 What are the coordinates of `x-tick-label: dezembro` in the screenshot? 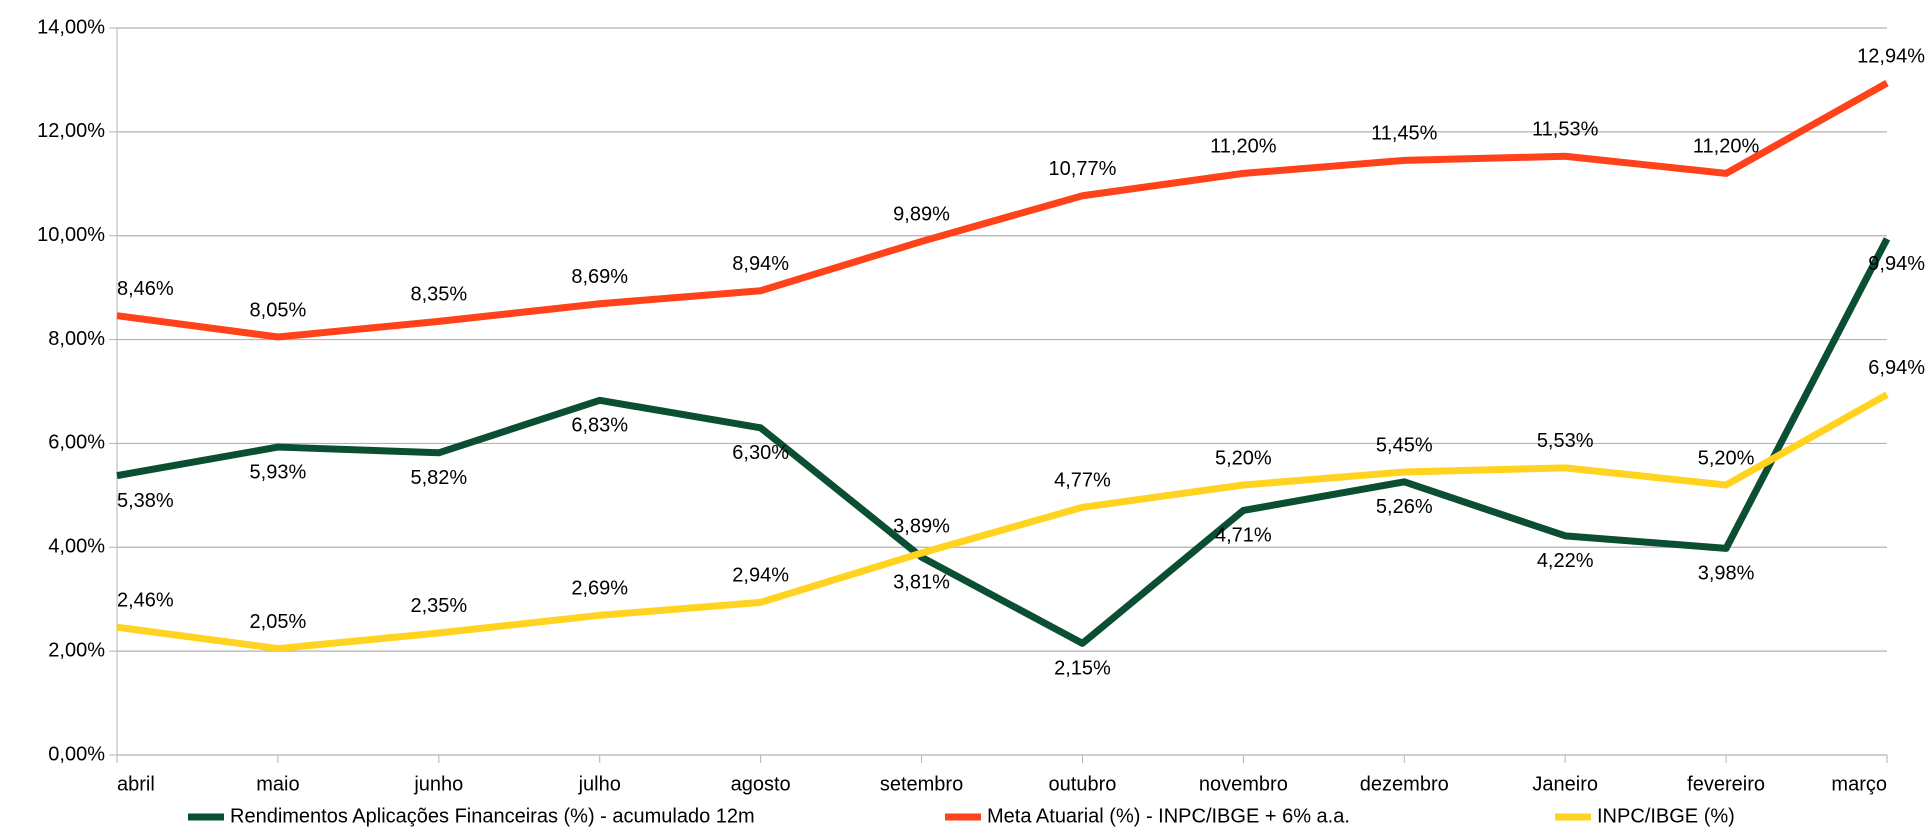 It's located at (1404, 784).